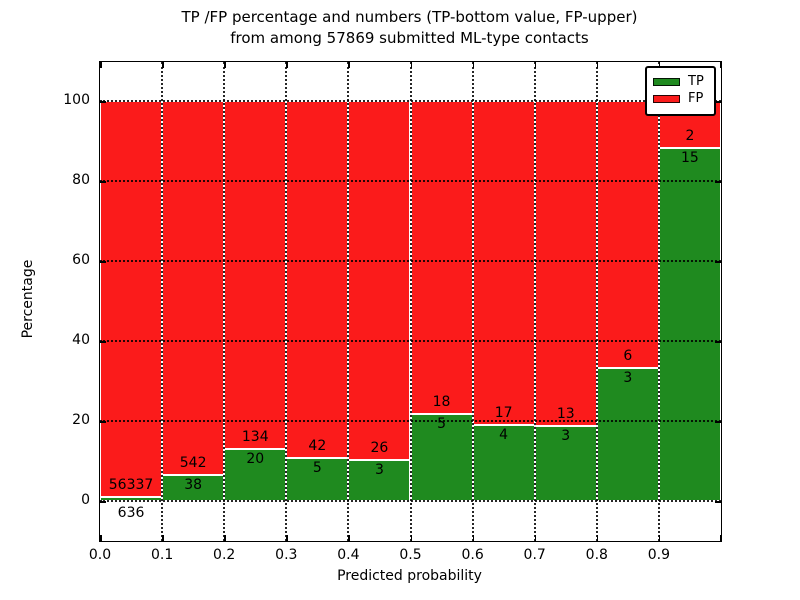 The image size is (800, 600). What do you see at coordinates (690, 158) in the screenshot?
I see `bar-count-label-tp: 15` at bounding box center [690, 158].